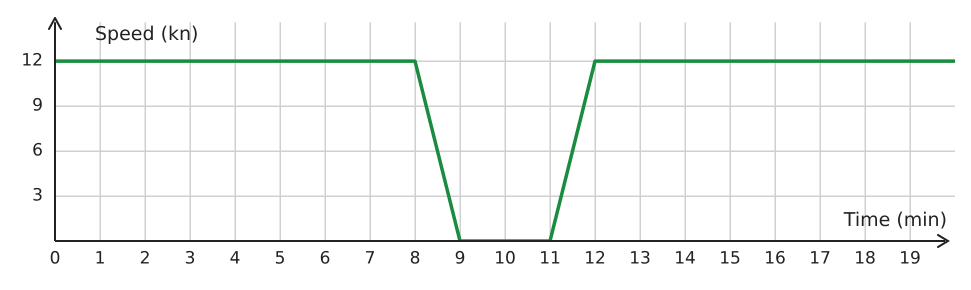  What do you see at coordinates (640, 258) in the screenshot?
I see `x-tick-label: 13` at bounding box center [640, 258].